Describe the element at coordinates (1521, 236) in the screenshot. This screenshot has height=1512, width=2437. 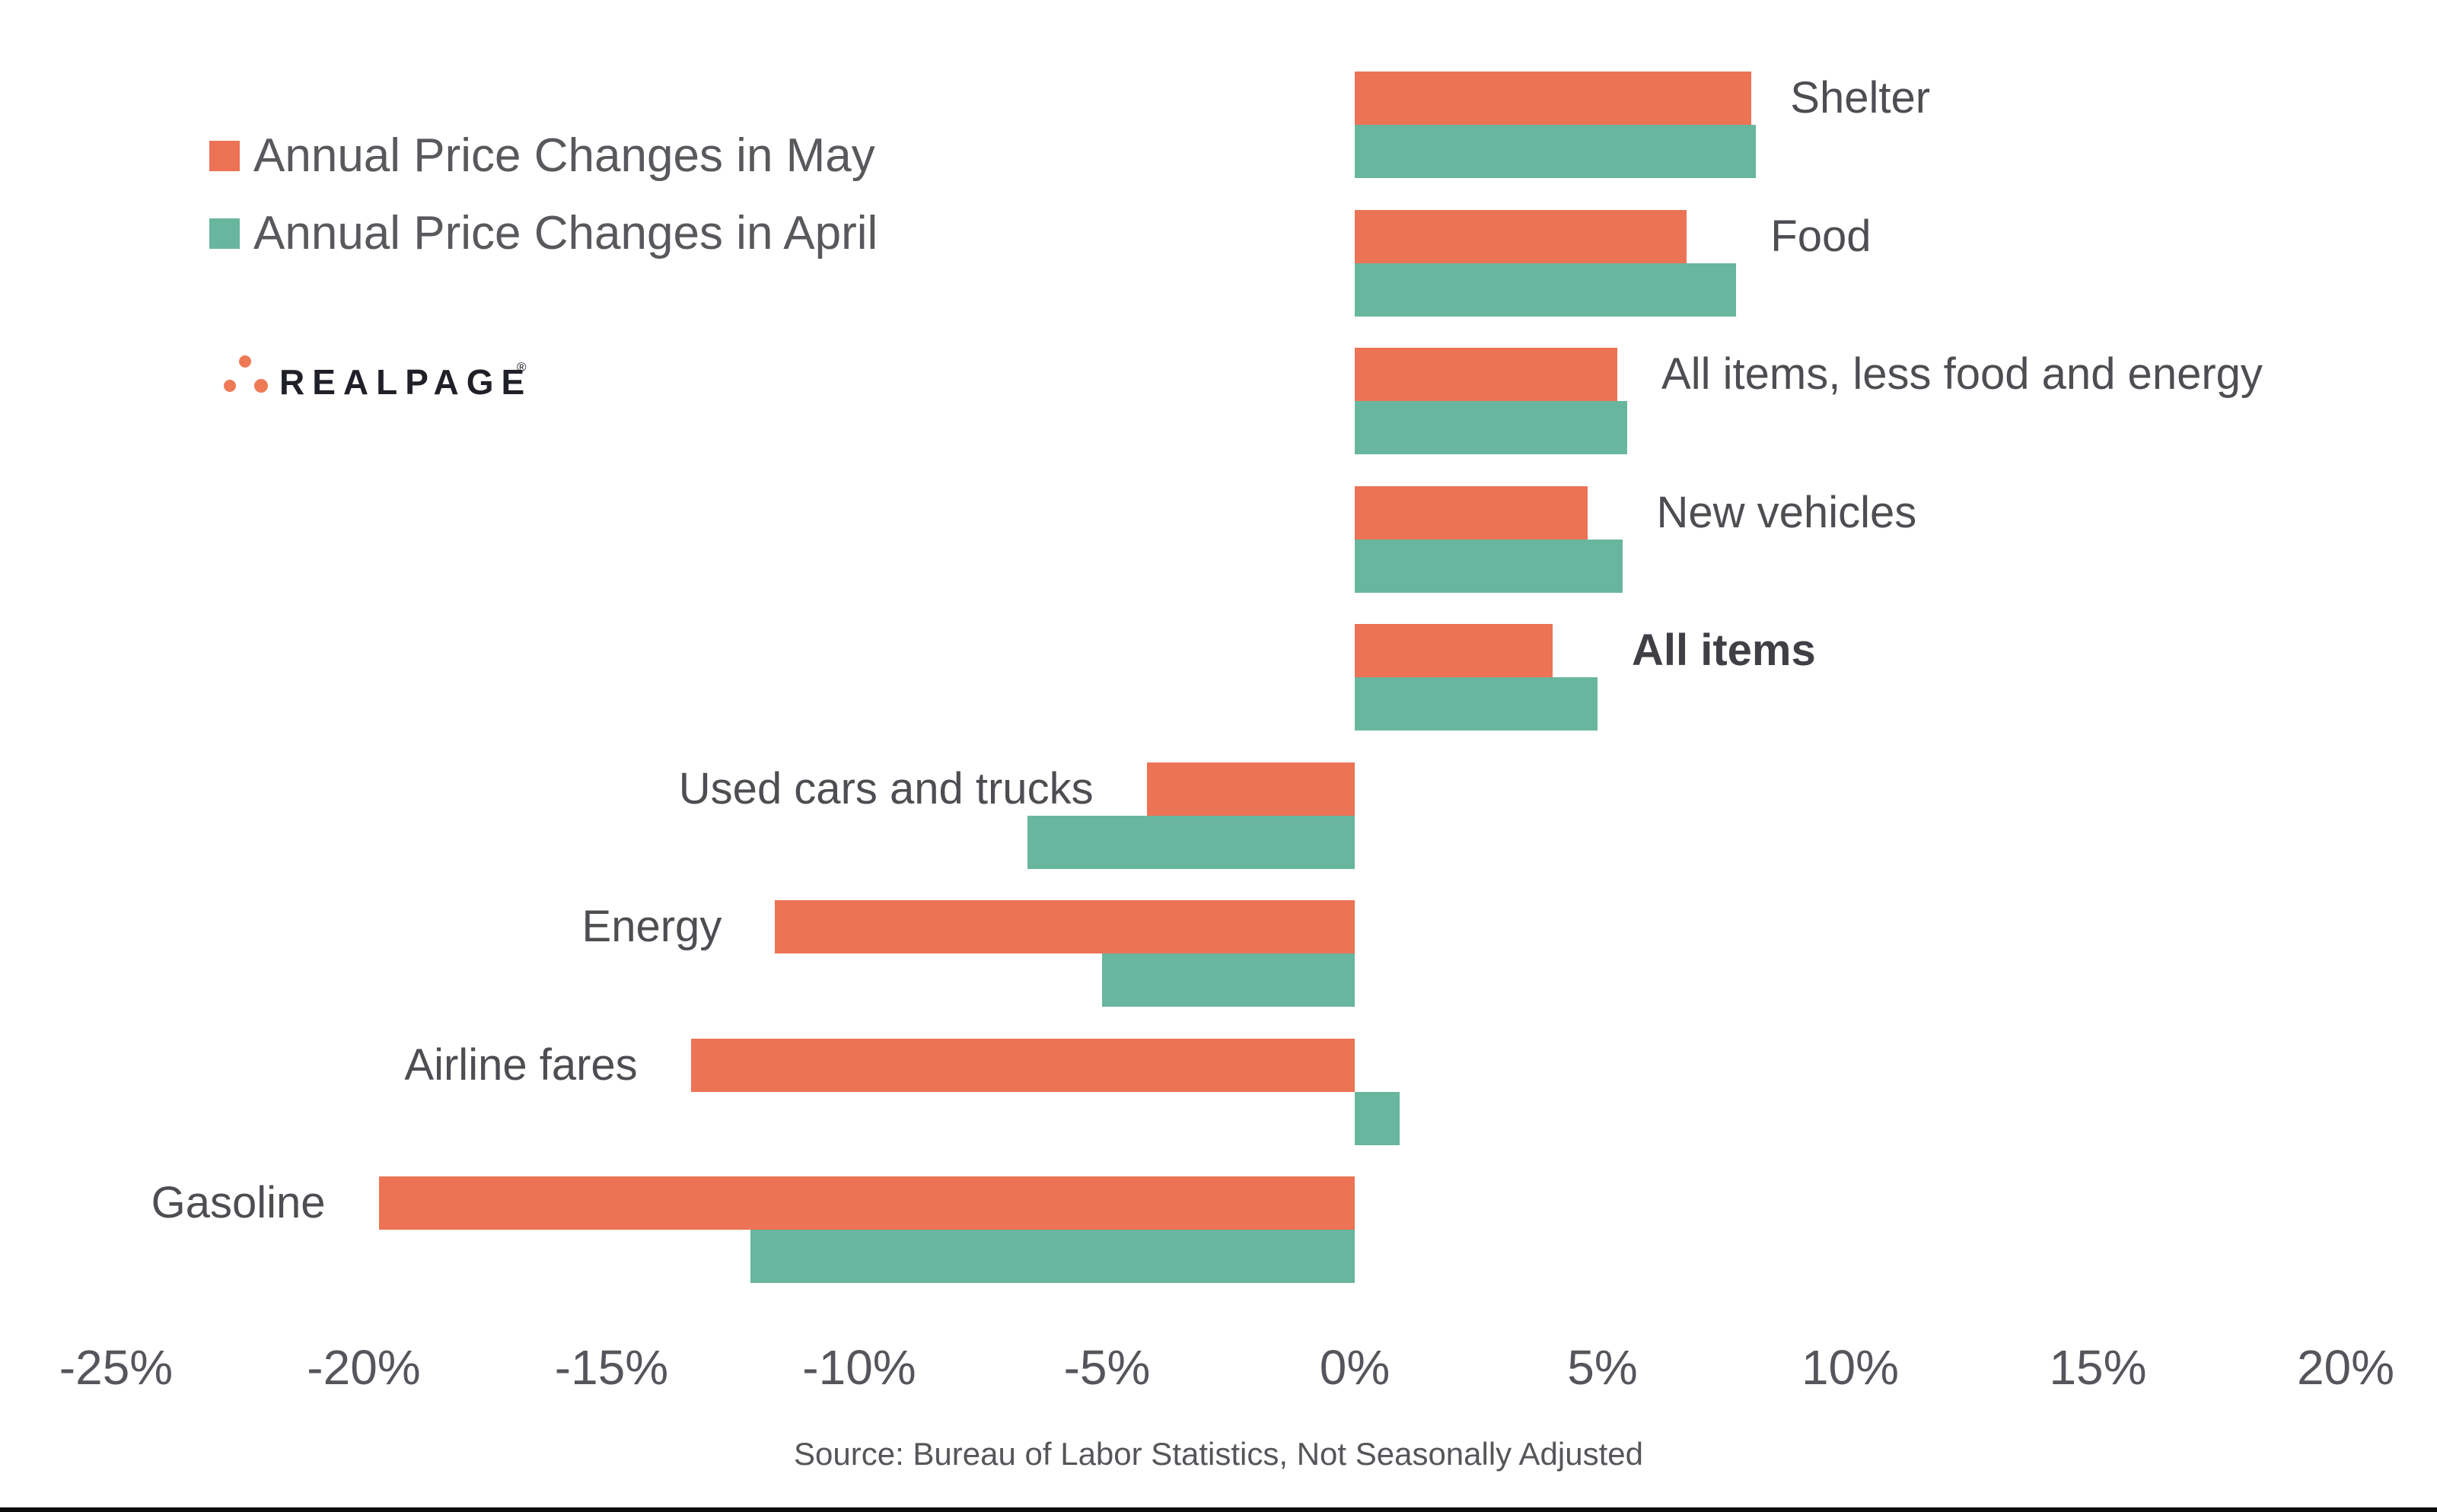
I see `bar-food-may` at that location.